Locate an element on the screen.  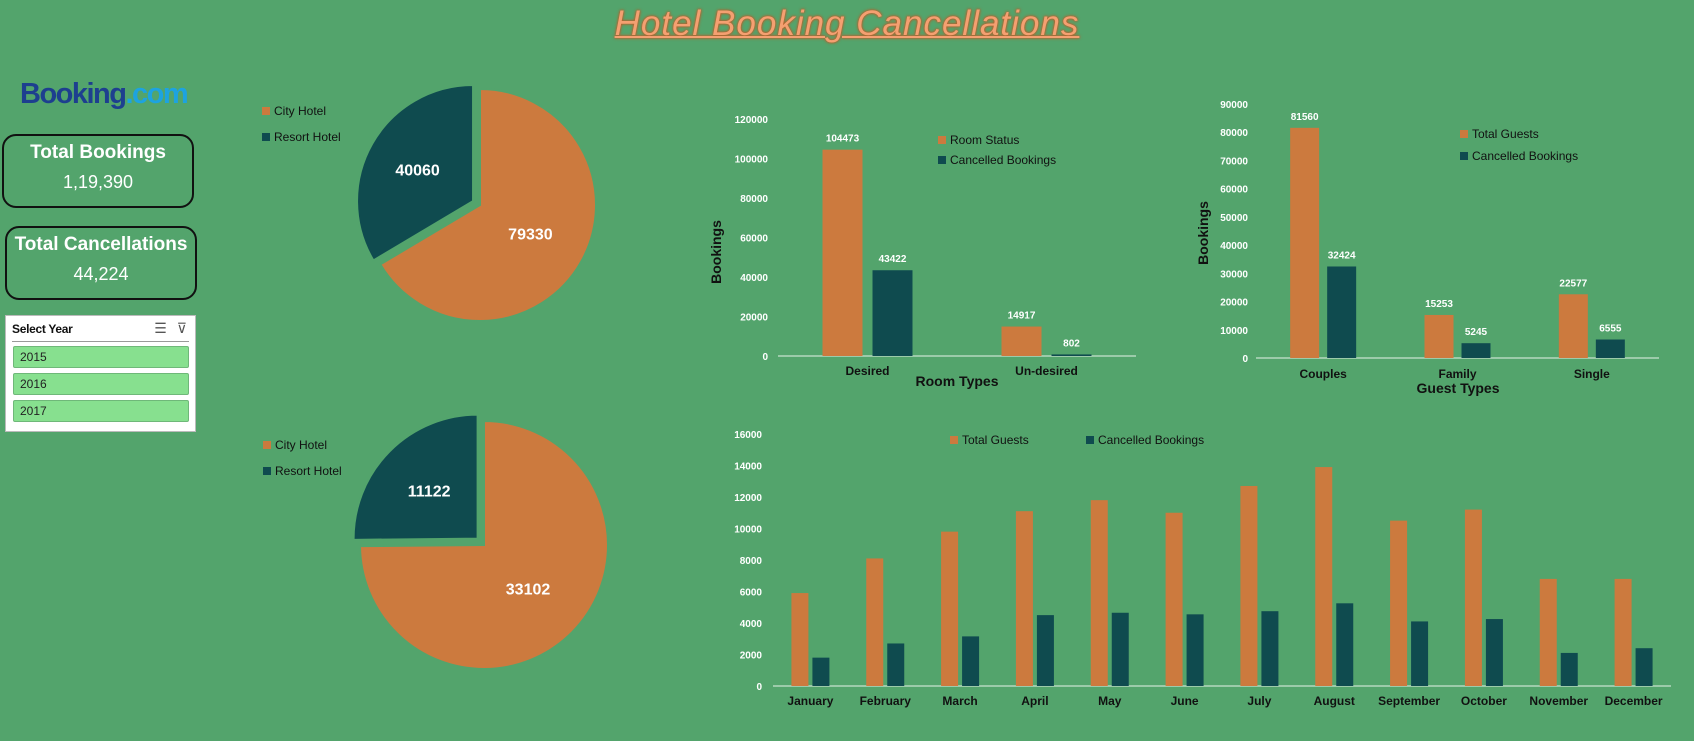
bar-data-label: 43422 is located at coordinates (893, 259).